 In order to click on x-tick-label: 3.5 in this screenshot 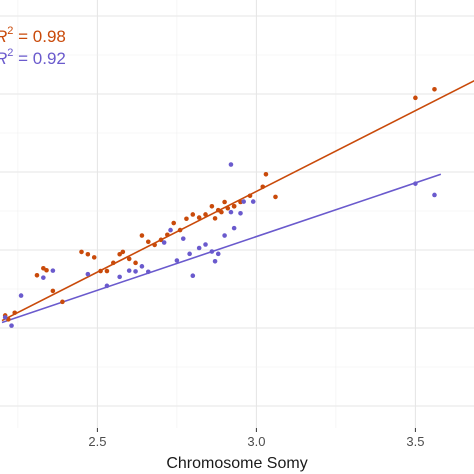, I will do `click(415, 441)`.